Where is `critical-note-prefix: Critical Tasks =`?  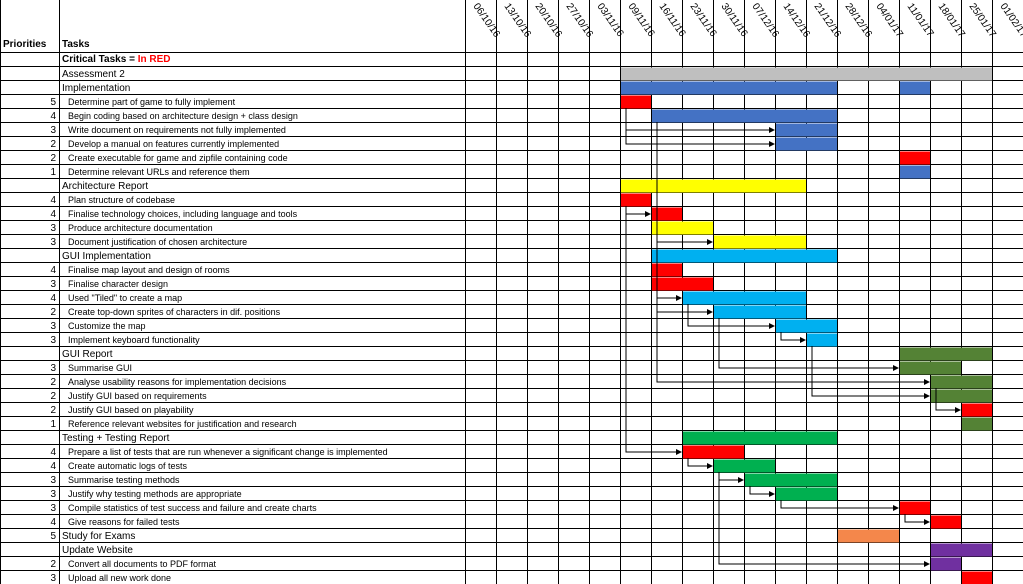
critical-note-prefix: Critical Tasks = is located at coordinates (100, 59).